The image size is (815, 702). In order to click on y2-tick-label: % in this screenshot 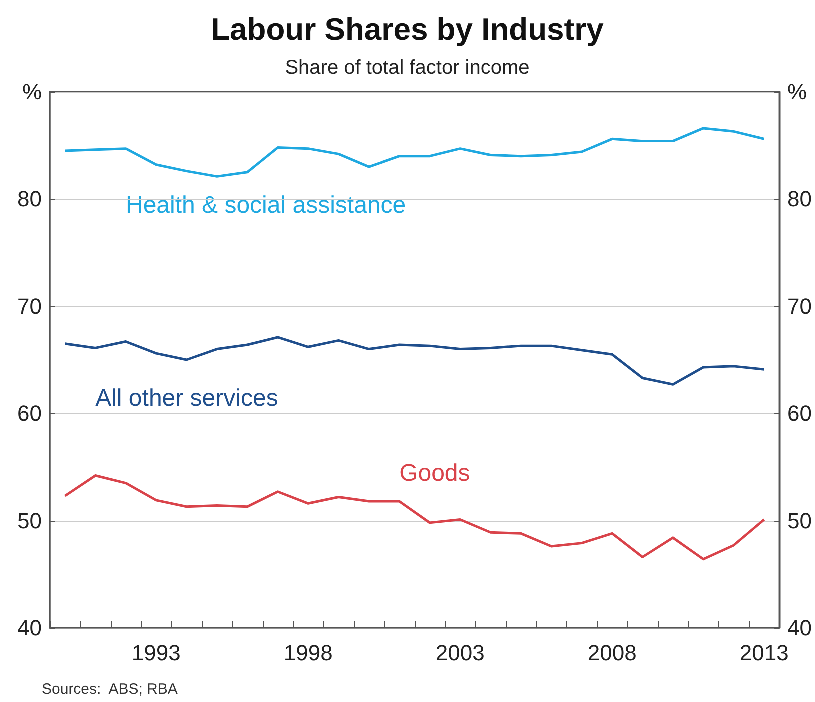, I will do `click(798, 92)`.